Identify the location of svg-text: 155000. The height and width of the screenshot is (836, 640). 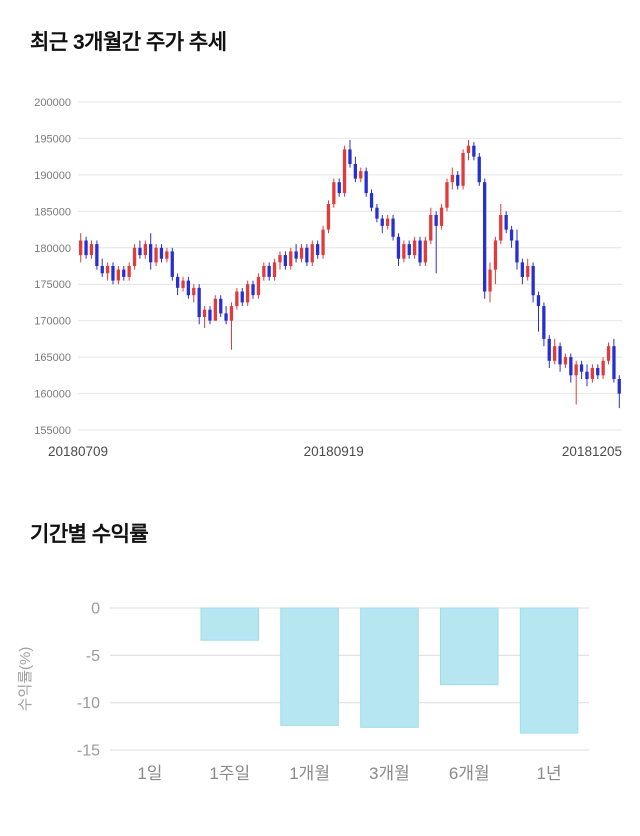
(52, 431).